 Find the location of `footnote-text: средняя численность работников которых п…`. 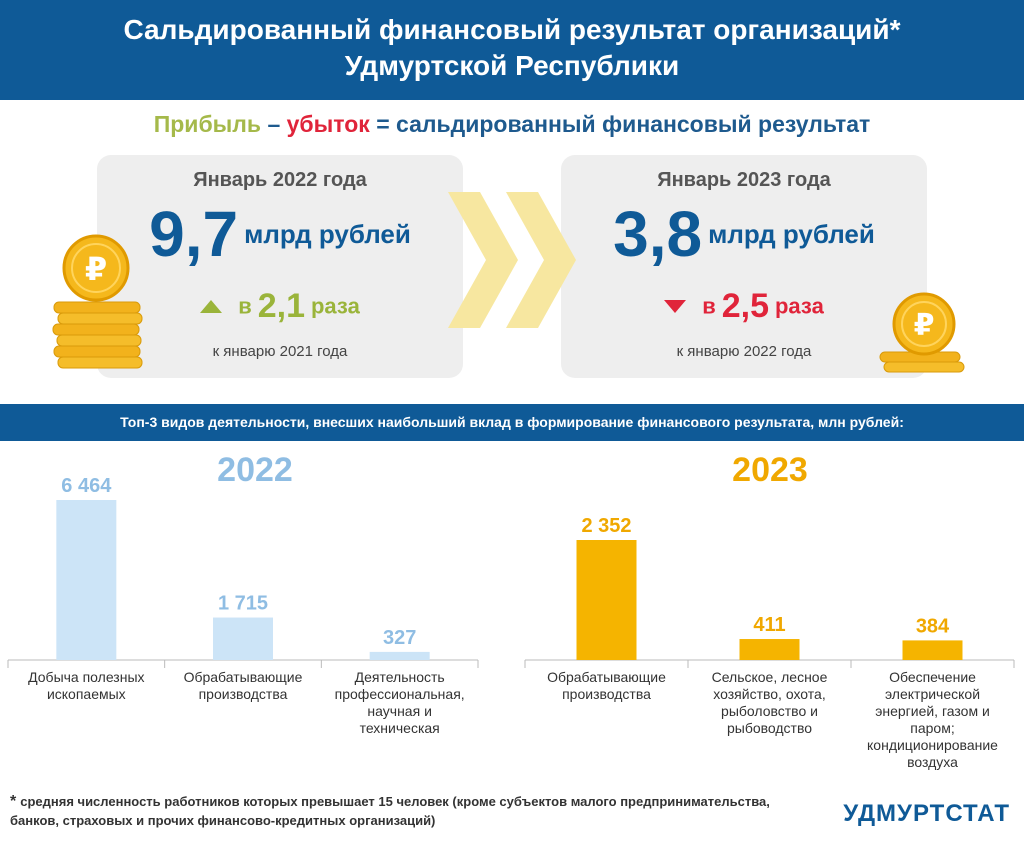

footnote-text: средняя численность работников которых п… is located at coordinates (390, 811).